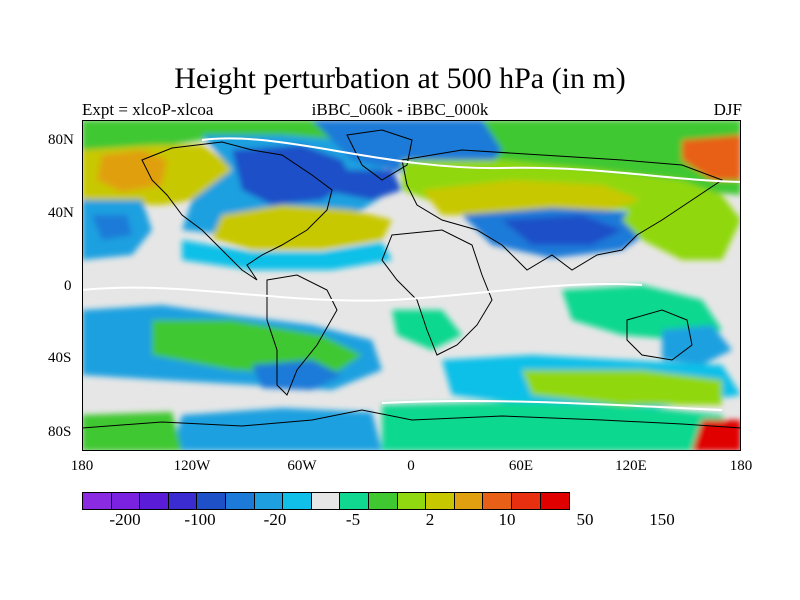  I want to click on colorbar-label: -100, so click(200, 519).